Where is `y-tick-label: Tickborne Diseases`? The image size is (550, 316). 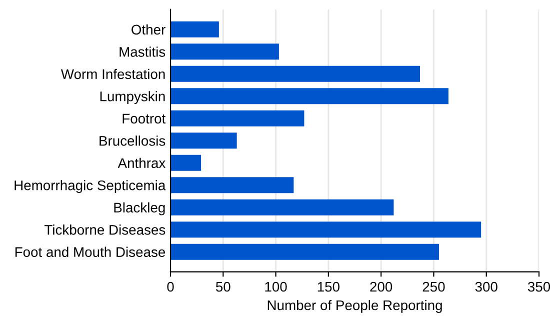
y-tick-label: Tickborne Diseases is located at coordinates (105, 229).